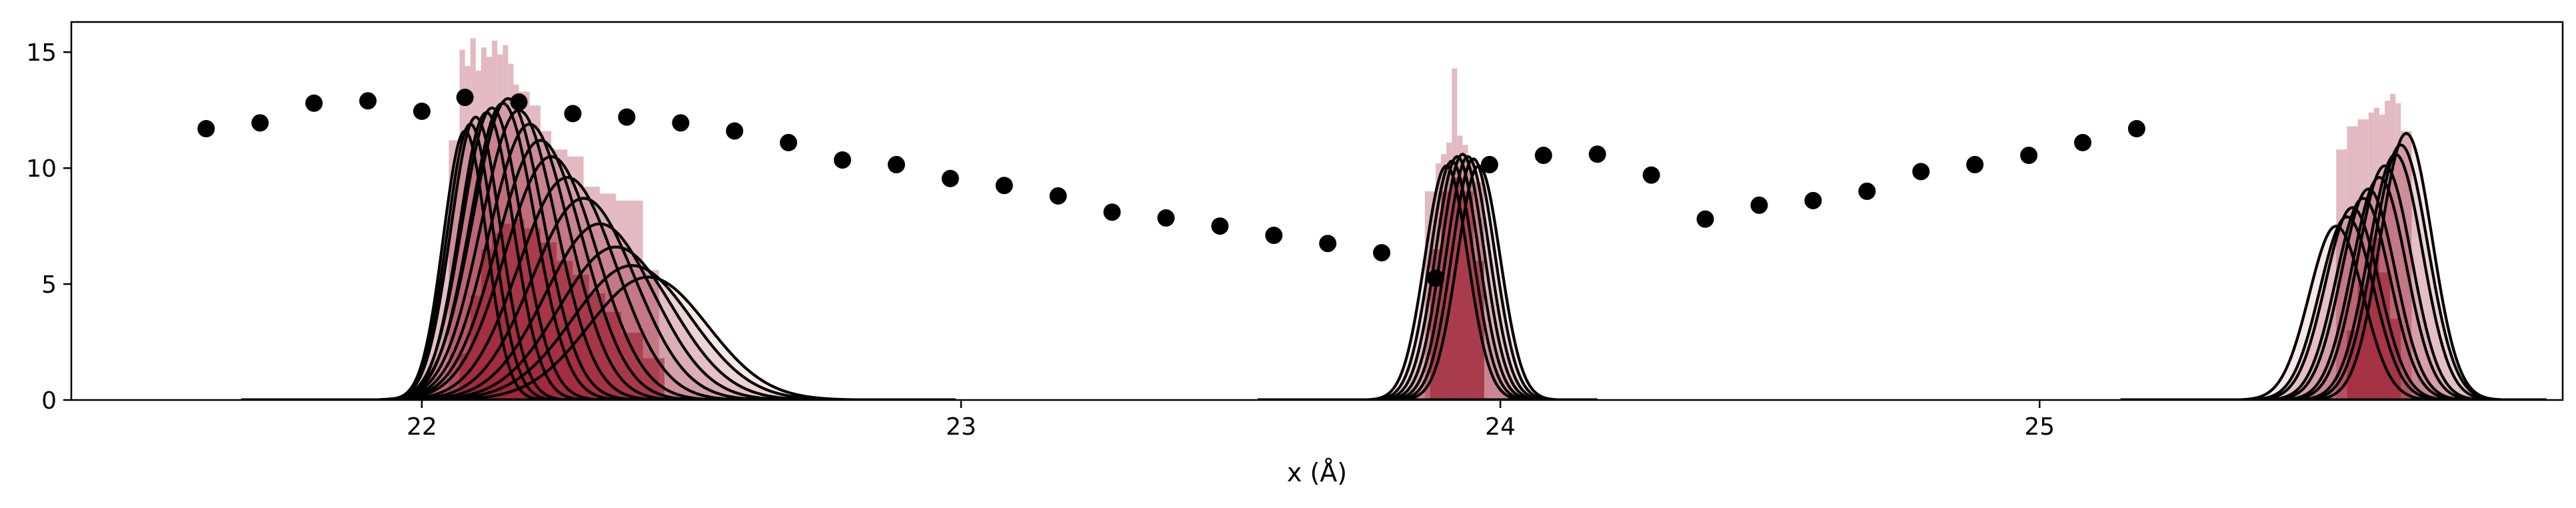 The width and height of the screenshot is (2576, 508). I want to click on y-tick-label-1: 5, so click(49, 285).